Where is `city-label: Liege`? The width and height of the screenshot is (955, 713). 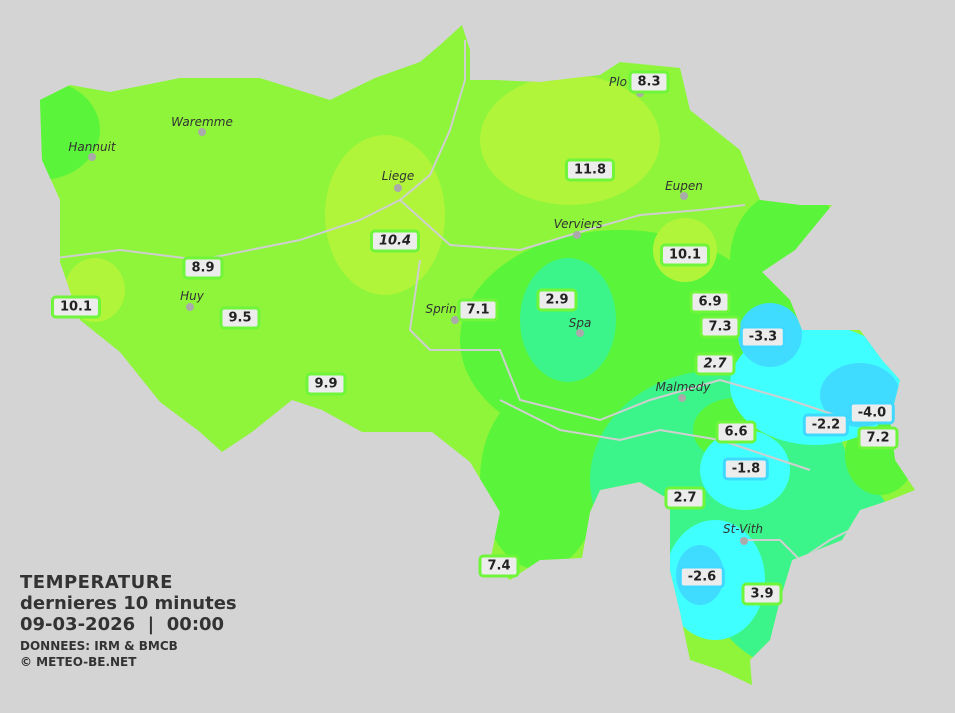 city-label: Liege is located at coordinates (398, 176).